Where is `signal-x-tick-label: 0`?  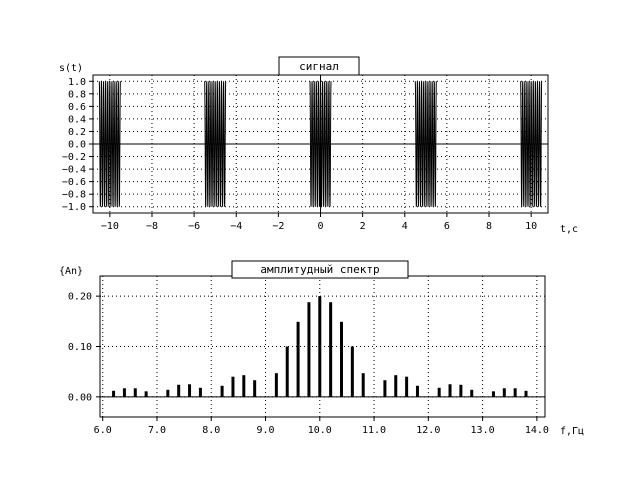 signal-x-tick-label: 0 is located at coordinates (320, 226).